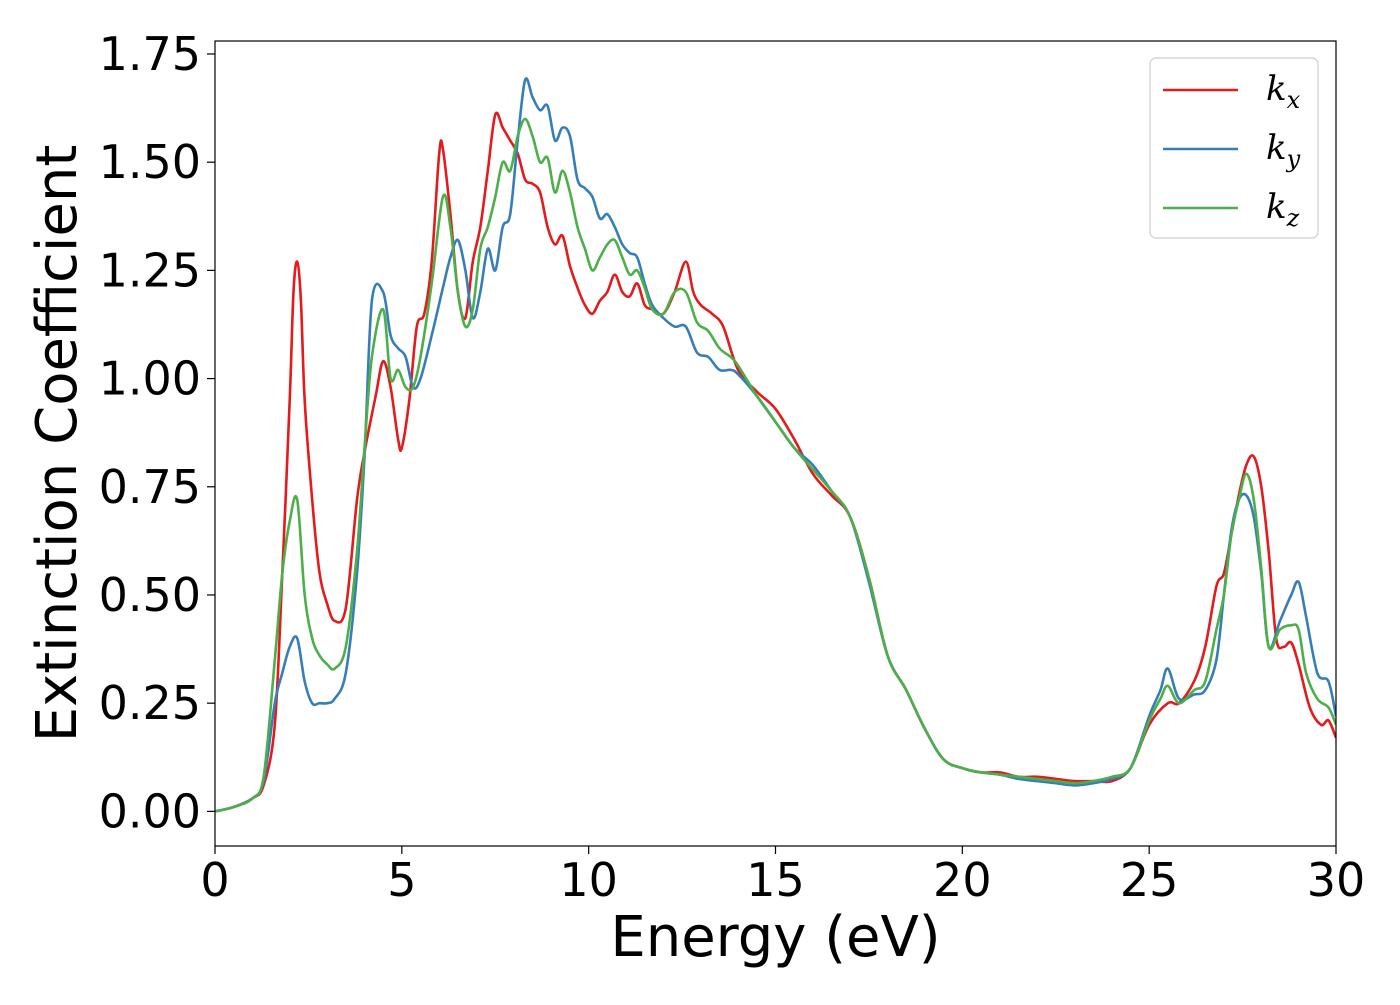 This screenshot has width=1400, height=1005. What do you see at coordinates (1293, 159) in the screenshot?
I see `legend-label-subscript: y` at bounding box center [1293, 159].